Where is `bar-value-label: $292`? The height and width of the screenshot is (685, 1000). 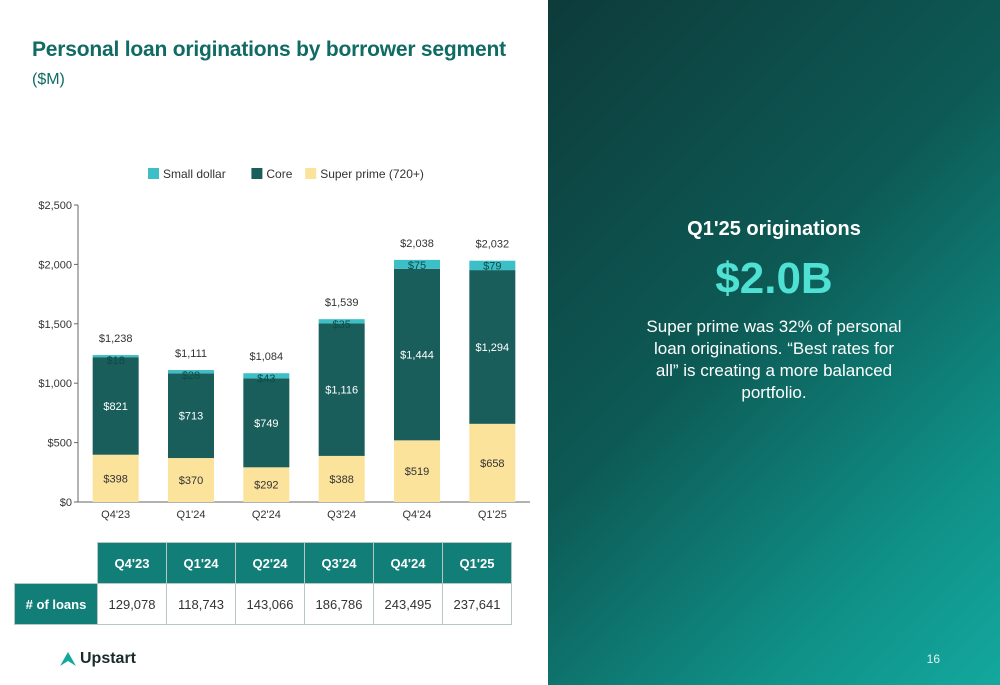 bar-value-label: $292 is located at coordinates (266, 486).